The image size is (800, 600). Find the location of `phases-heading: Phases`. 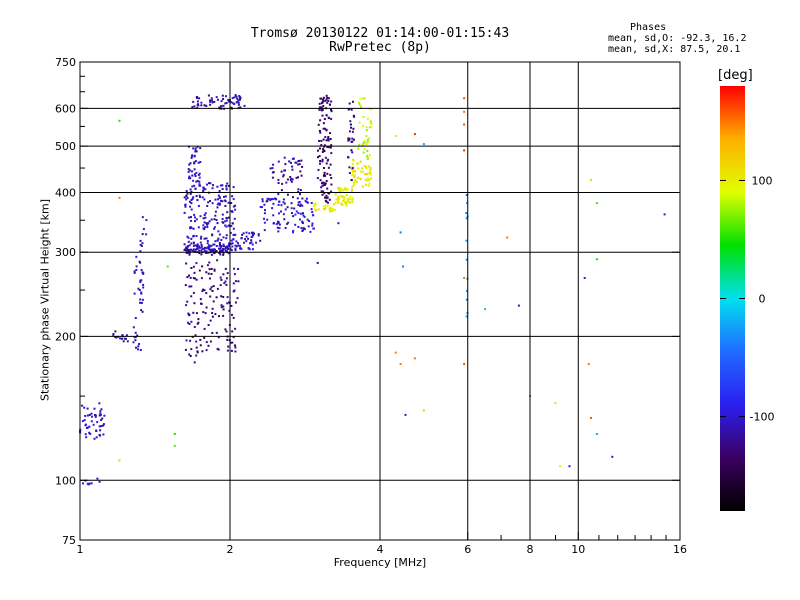

phases-heading: Phases is located at coordinates (648, 27).